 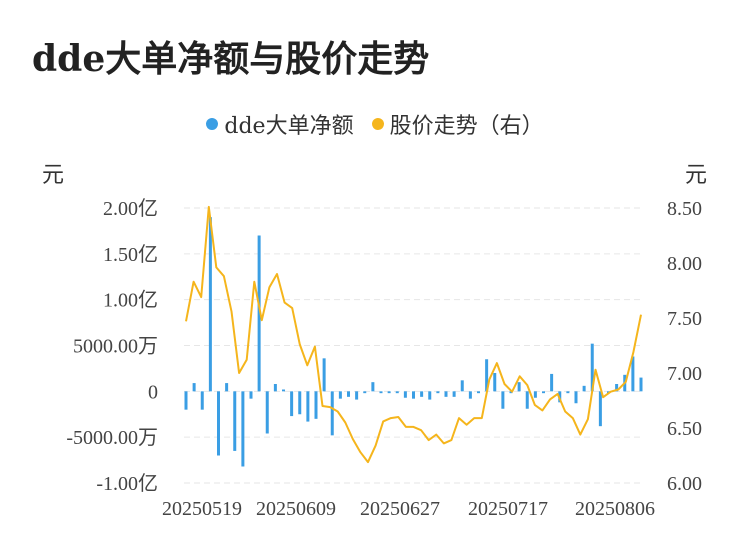 What do you see at coordinates (130, 208) in the screenshot?
I see `y-left-tick-label: 2.00亿` at bounding box center [130, 208].